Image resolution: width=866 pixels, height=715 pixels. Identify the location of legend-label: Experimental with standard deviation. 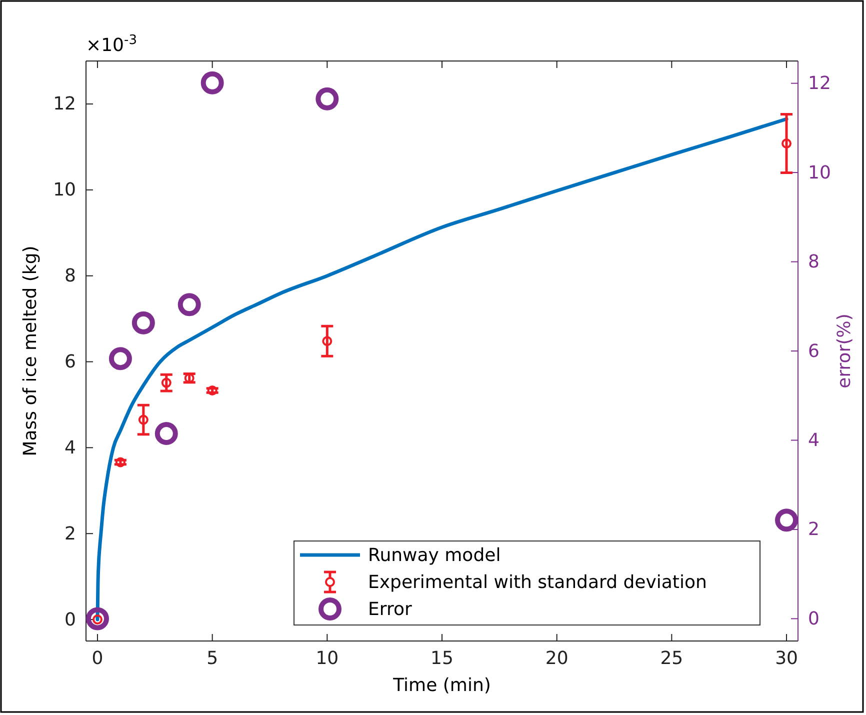
(537, 582).